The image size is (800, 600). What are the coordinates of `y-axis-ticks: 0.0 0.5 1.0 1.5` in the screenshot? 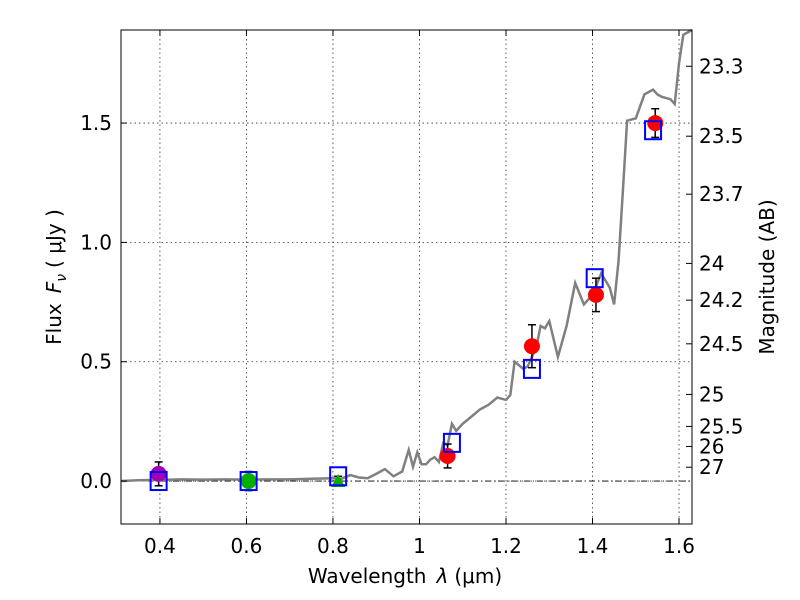 It's located at (103, 302).